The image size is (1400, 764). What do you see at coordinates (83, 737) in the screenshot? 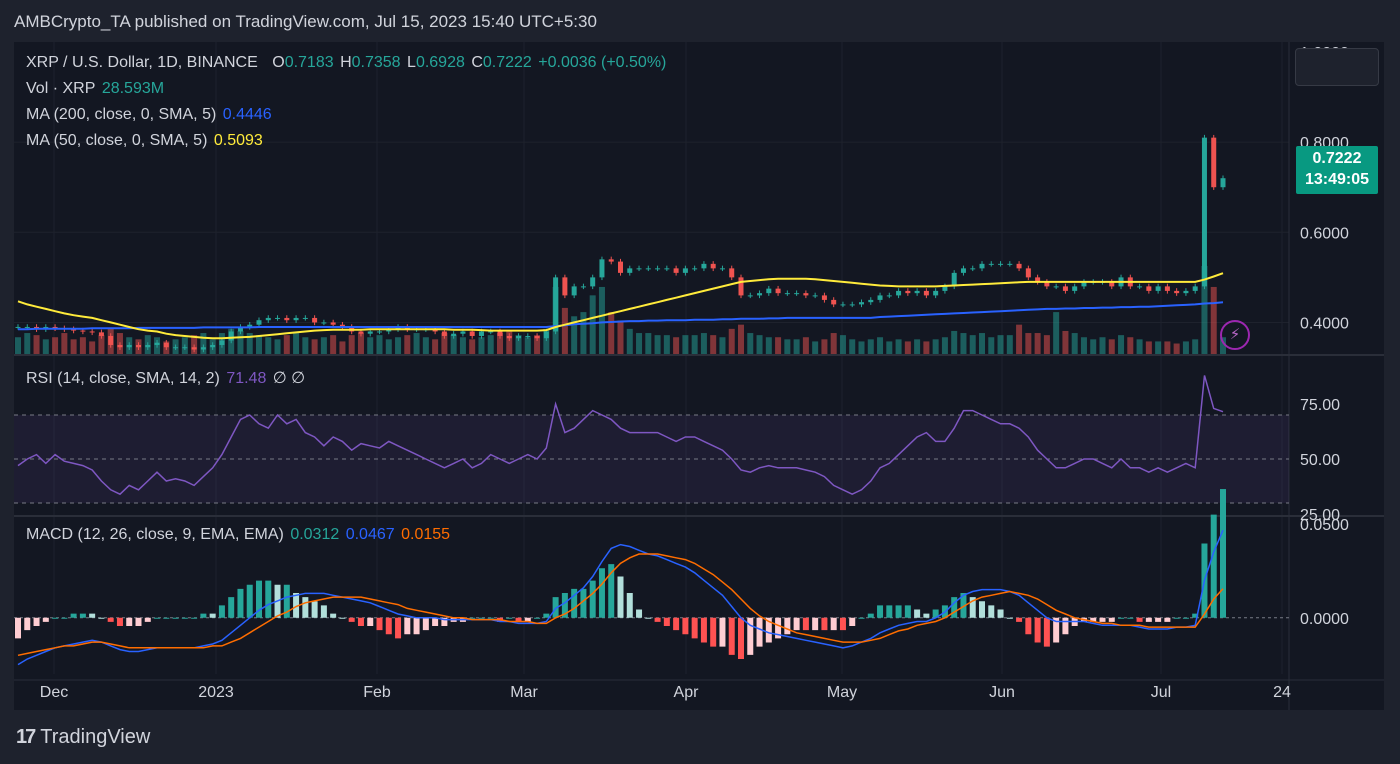
I see `footer-brand: 17 TradingView` at bounding box center [83, 737].